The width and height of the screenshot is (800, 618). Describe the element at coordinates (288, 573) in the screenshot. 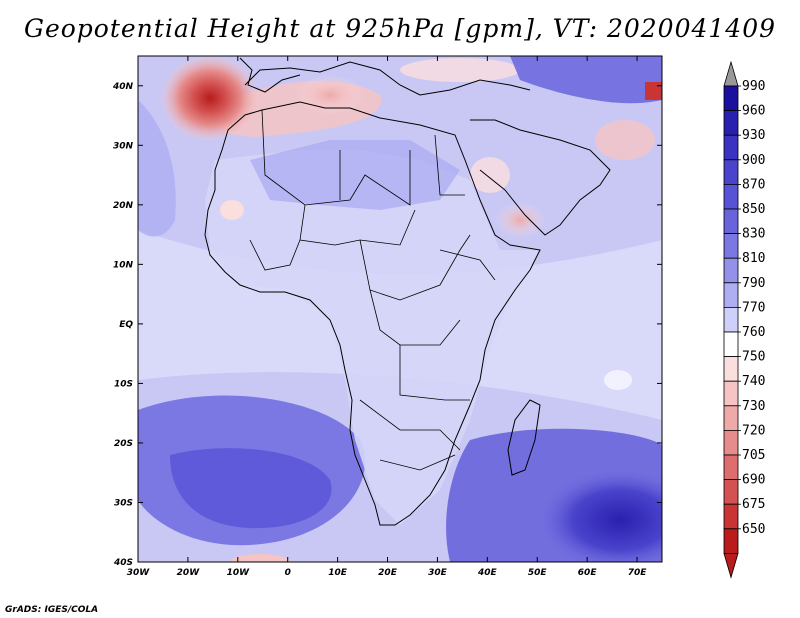

I see `lon-label-0: 0` at that location.